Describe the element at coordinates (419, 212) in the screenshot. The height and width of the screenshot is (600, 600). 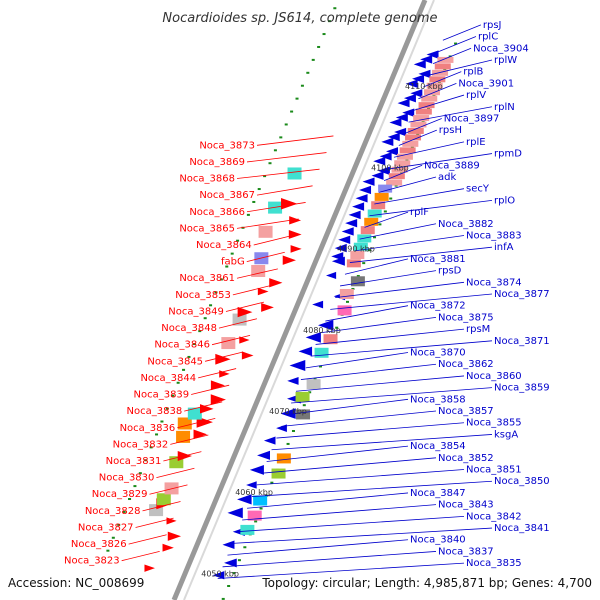
I see `reverse-gene-label: rplF` at that location.